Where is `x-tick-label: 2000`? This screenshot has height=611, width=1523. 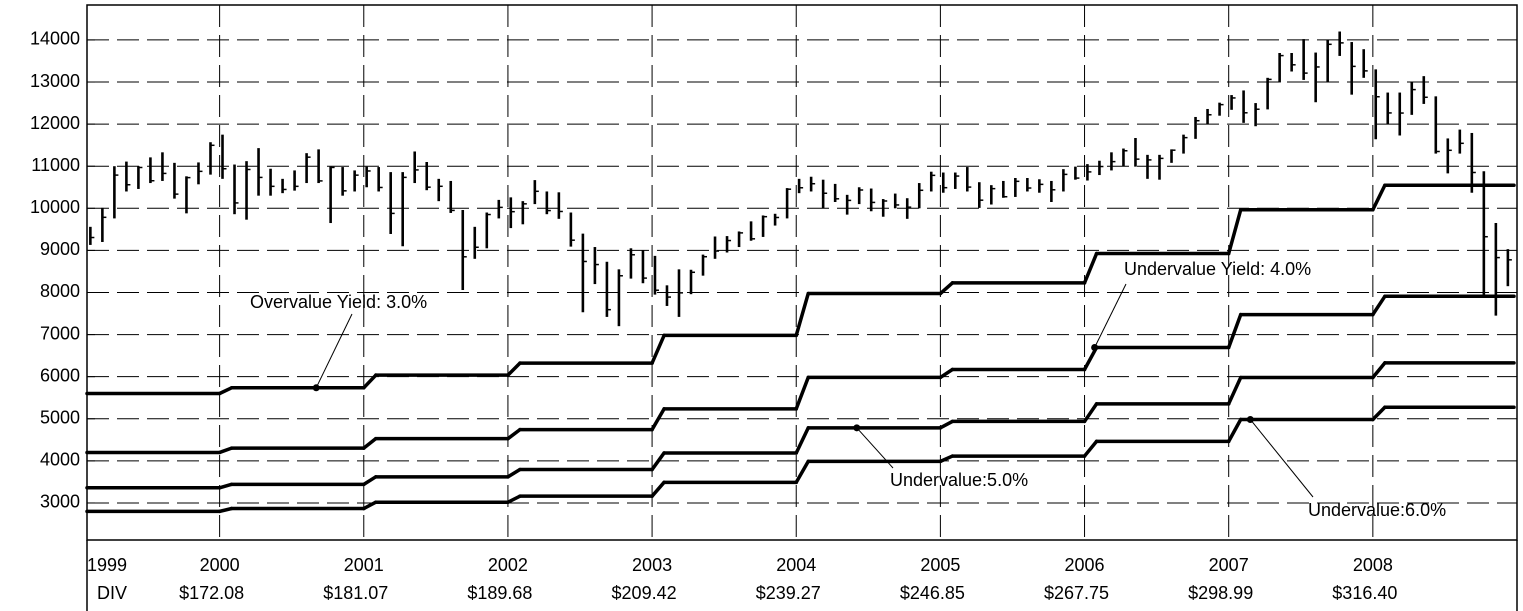 x-tick-label: 2000 is located at coordinates (220, 565).